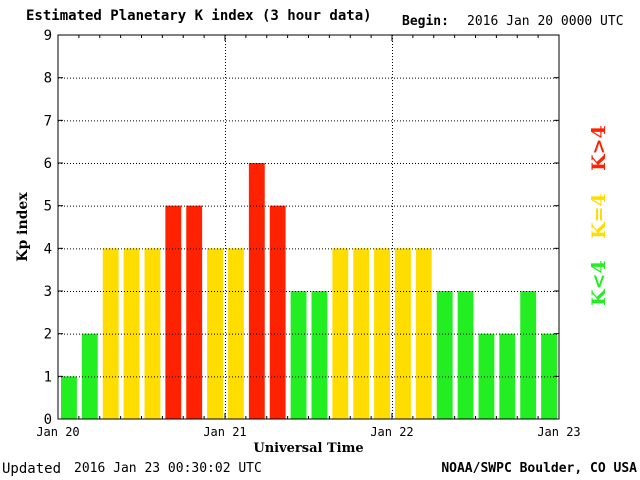  What do you see at coordinates (308, 448) in the screenshot?
I see `x-axis-label: Universal Time` at bounding box center [308, 448].